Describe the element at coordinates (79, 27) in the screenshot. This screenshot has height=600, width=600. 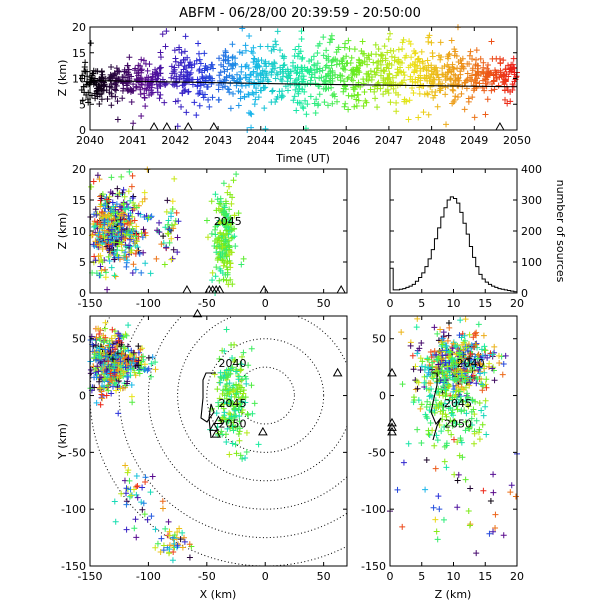
I see `y-tick-label: 20` at that location.